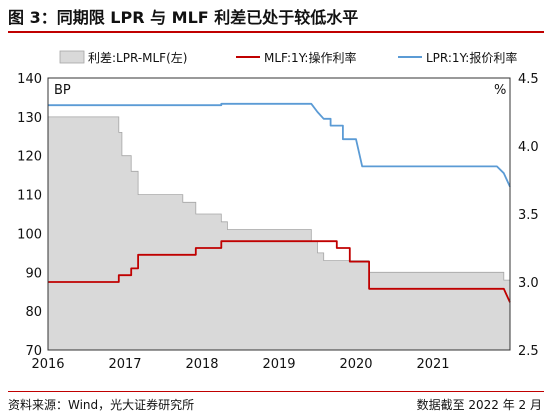 Image resolution: width=550 pixels, height=417 pixels. I want to click on y-right-tick-label: 3.0, so click(528, 283).